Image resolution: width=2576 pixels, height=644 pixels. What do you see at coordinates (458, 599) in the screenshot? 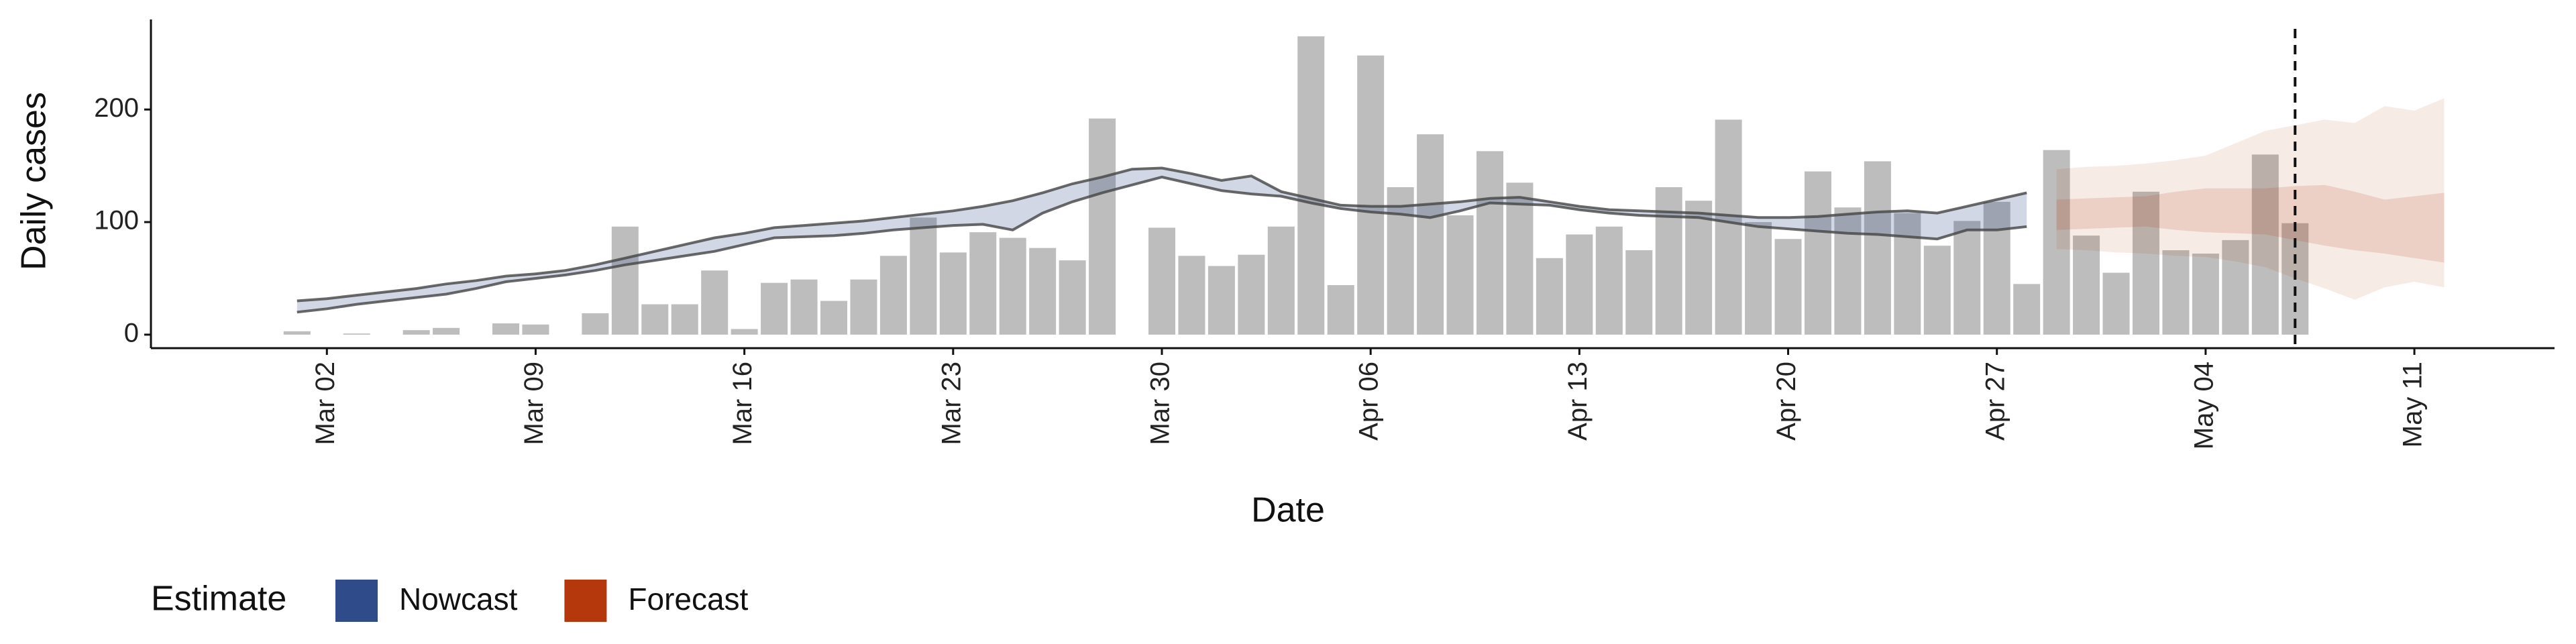
I see `legend-label: Nowcast` at bounding box center [458, 599].